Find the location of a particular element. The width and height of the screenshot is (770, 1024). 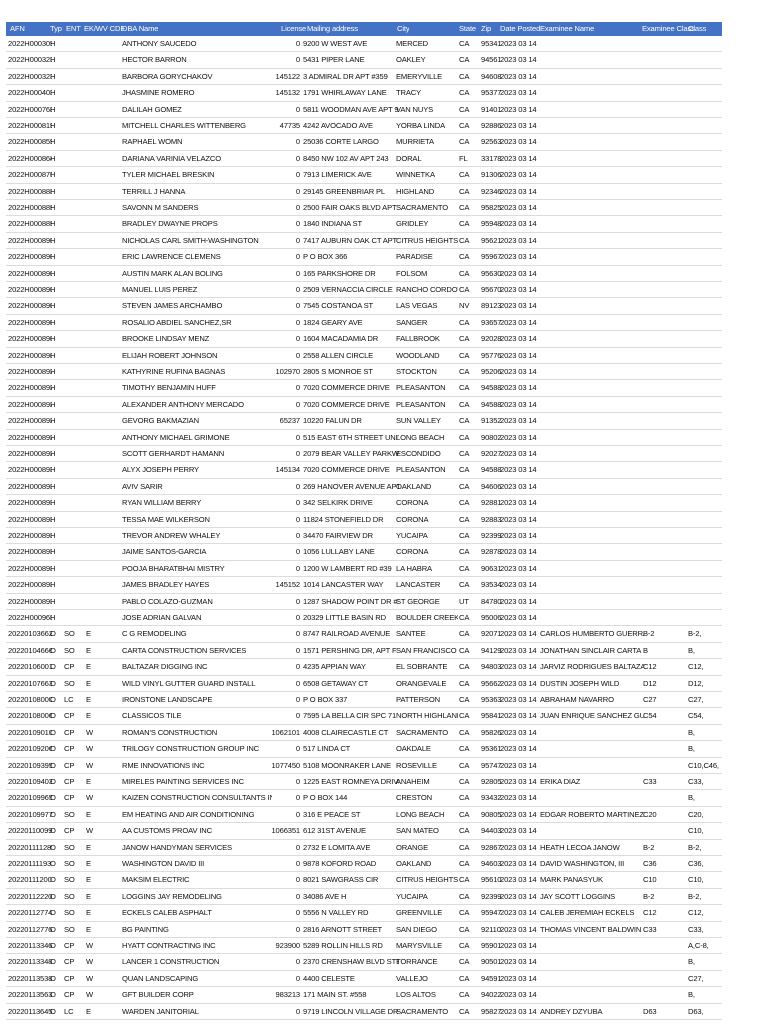

examinee-cell: ERIKA DIAZ is located at coordinates (560, 781).